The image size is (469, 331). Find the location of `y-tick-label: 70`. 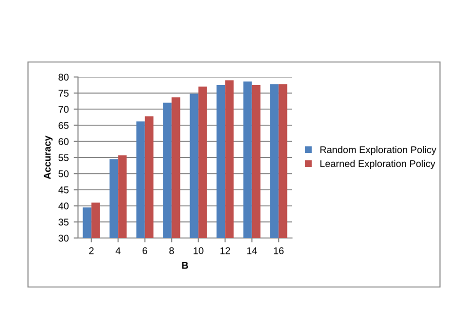

y-tick-label: 70 is located at coordinates (63, 109).